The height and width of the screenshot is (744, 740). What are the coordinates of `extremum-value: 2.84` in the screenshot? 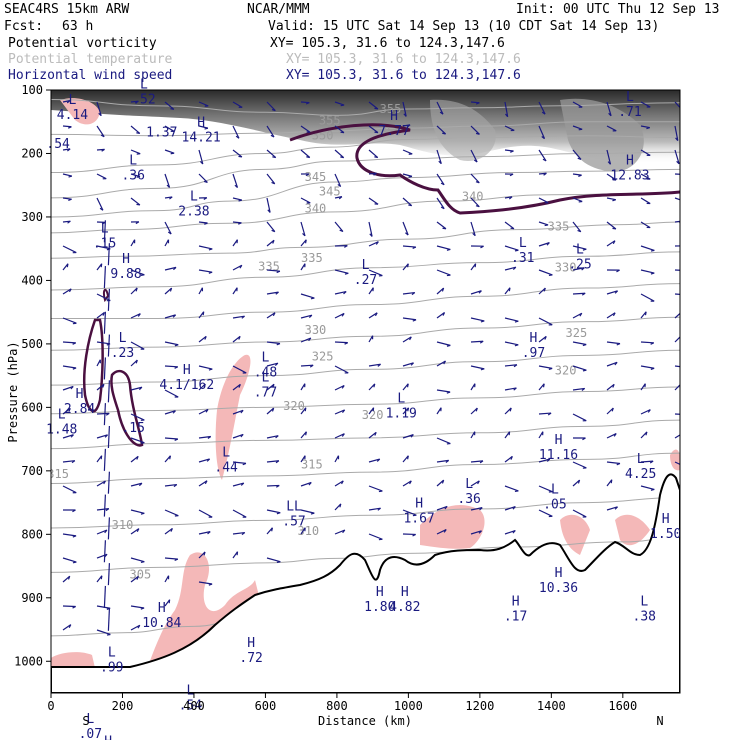 It's located at (79, 409).